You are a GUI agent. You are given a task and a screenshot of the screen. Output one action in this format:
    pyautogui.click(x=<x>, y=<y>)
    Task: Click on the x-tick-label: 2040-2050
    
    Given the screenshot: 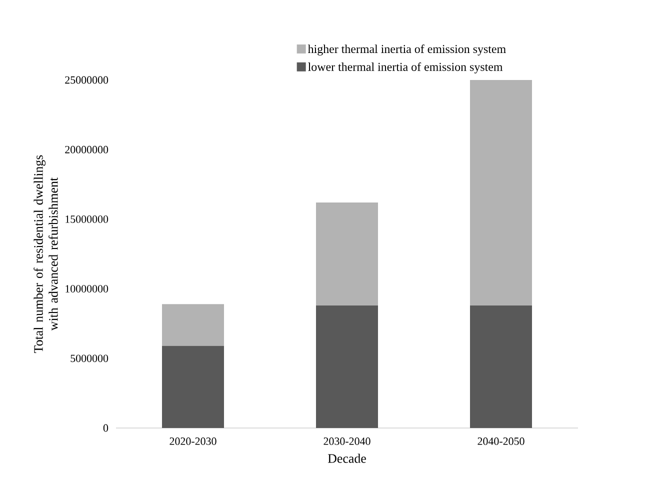 What is the action you would take?
    pyautogui.click(x=501, y=441)
    